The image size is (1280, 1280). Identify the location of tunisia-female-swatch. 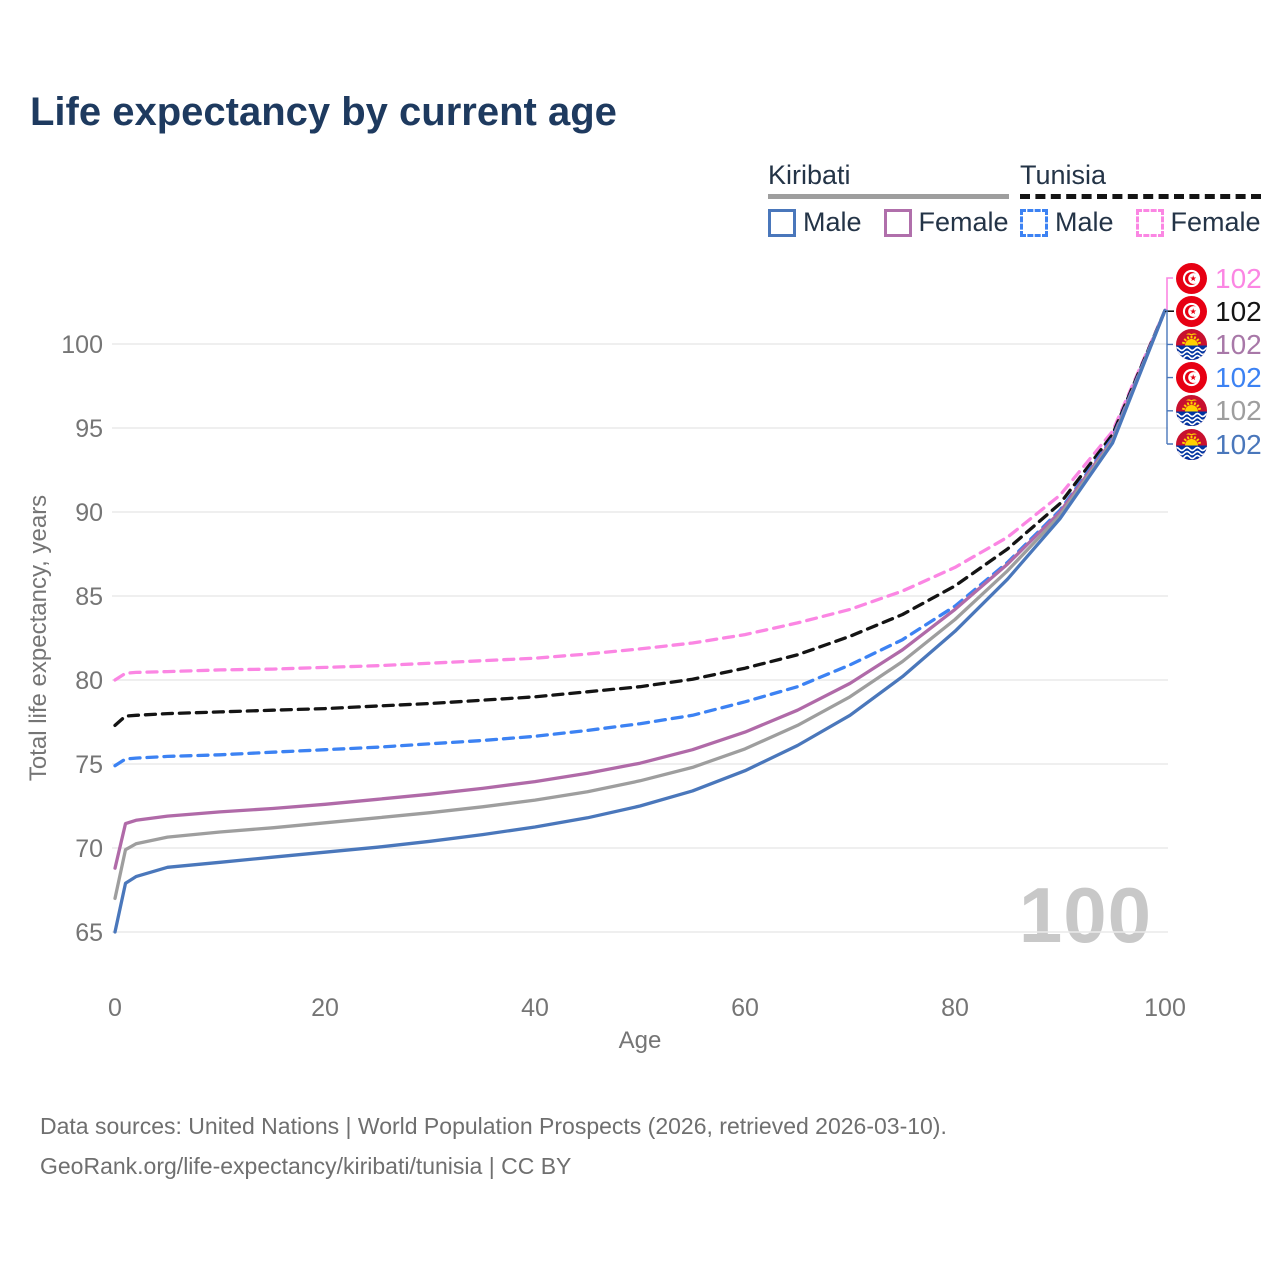
(1149, 222).